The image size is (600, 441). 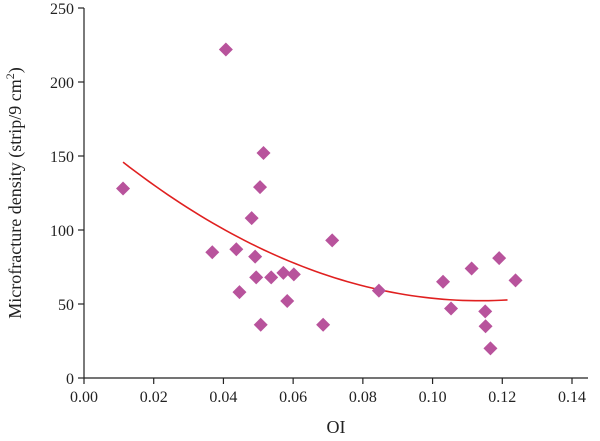 I want to click on y-ticks: 0 50 100 150 200 250, so click(x=67, y=194).